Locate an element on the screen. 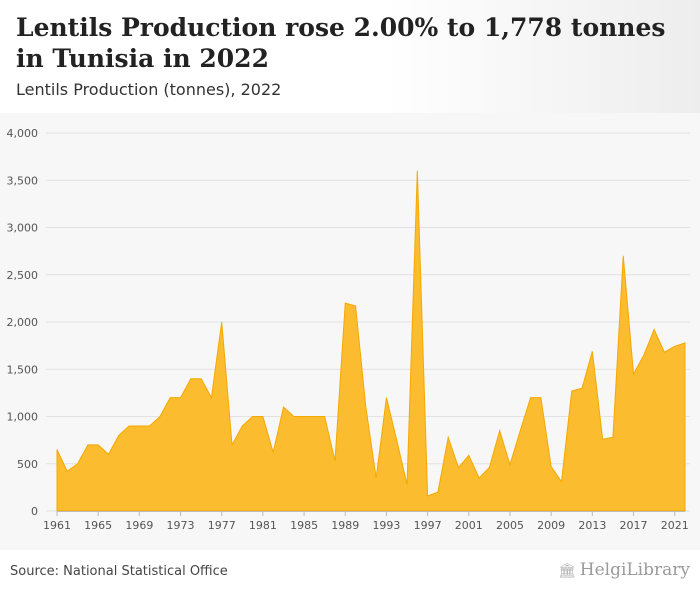 This screenshot has height=596, width=700. x-tick-label: 1973 is located at coordinates (181, 525).